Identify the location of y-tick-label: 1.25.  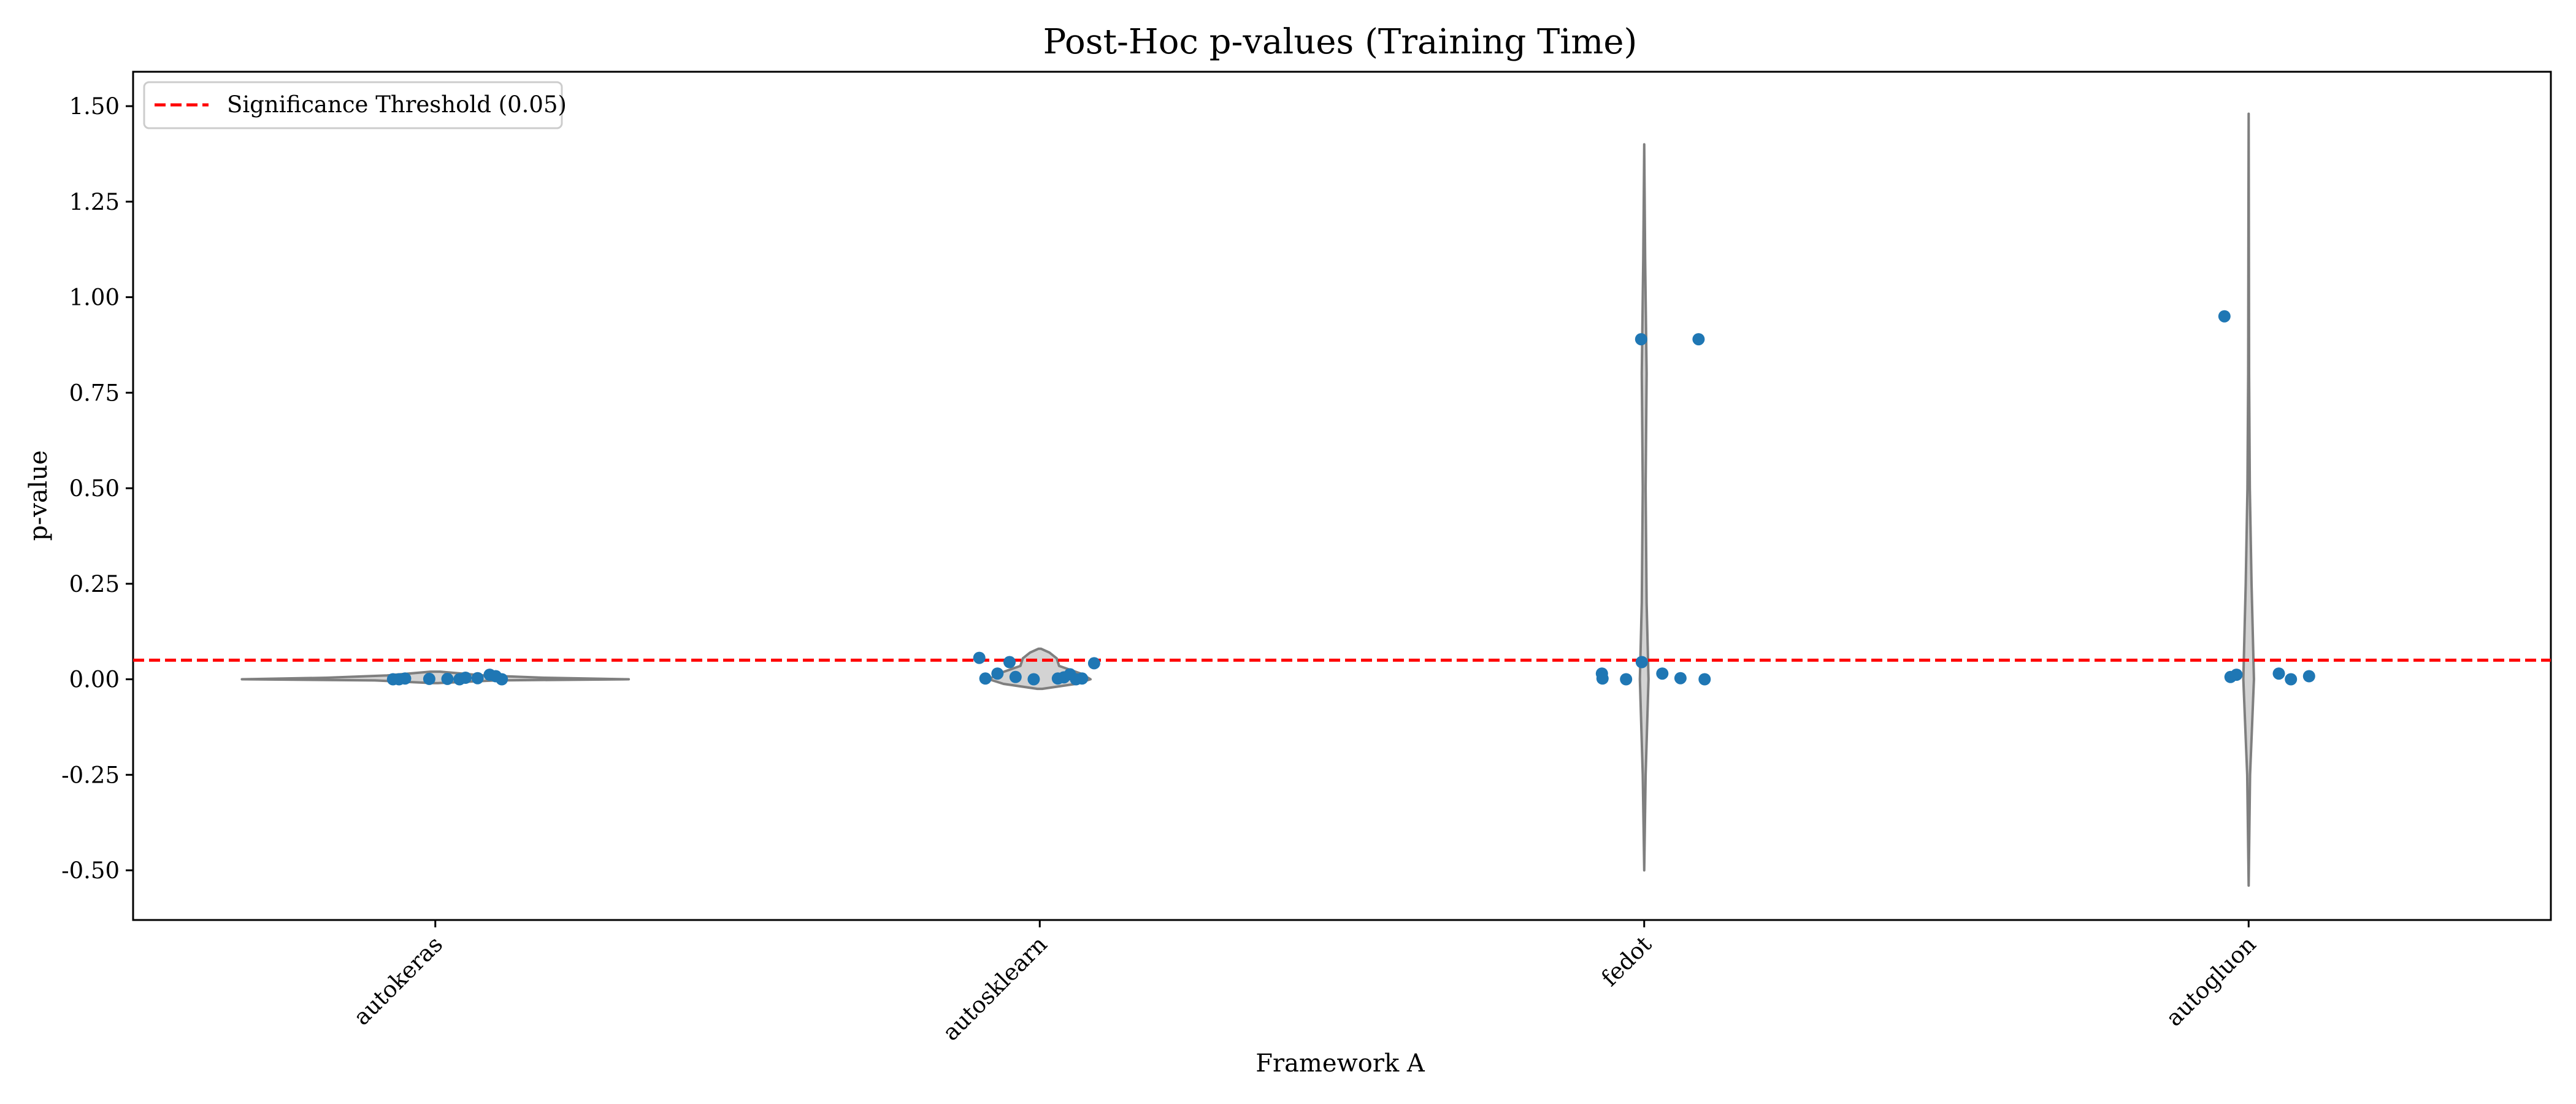
(94, 202).